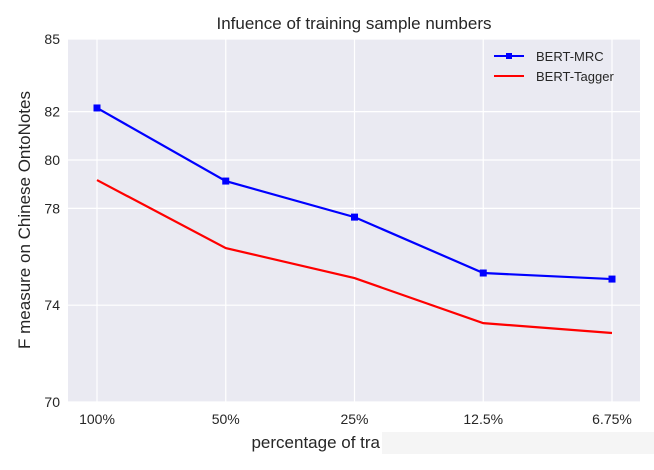  I want to click on x-tick-labels: 100% 50% 25% 12.5% 6.75%, so click(355, 419).